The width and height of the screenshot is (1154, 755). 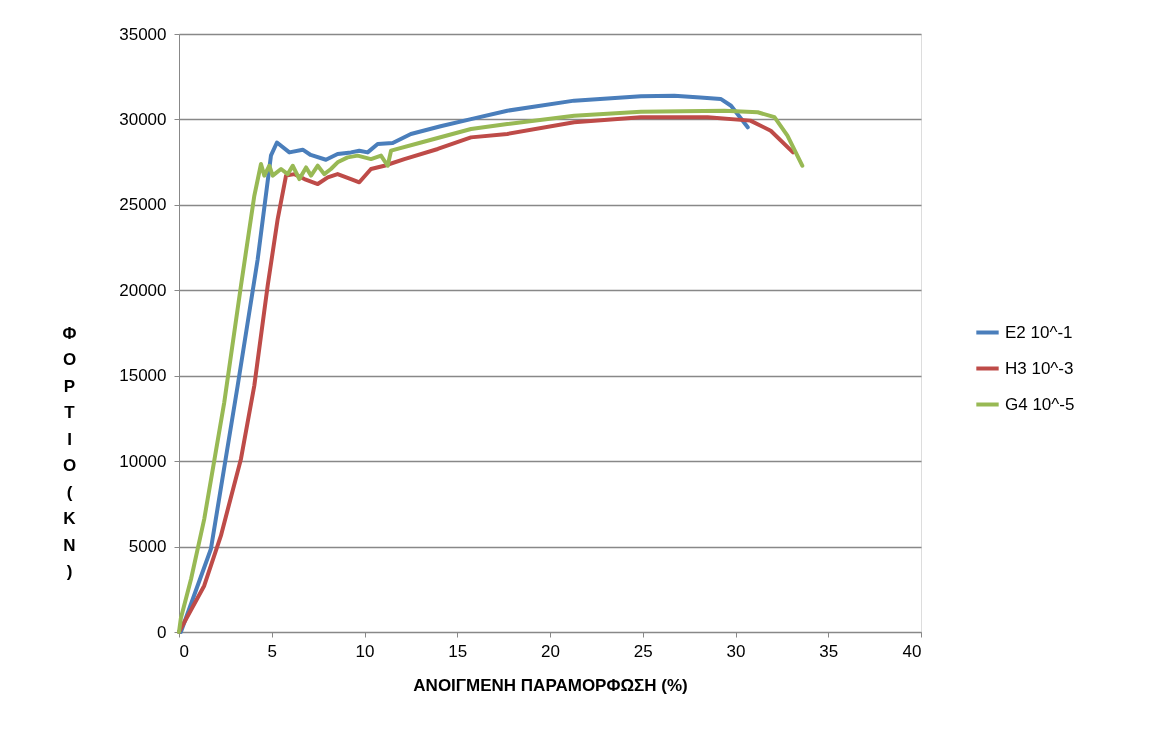 What do you see at coordinates (365, 651) in the screenshot?
I see `x-tick-label: 10` at bounding box center [365, 651].